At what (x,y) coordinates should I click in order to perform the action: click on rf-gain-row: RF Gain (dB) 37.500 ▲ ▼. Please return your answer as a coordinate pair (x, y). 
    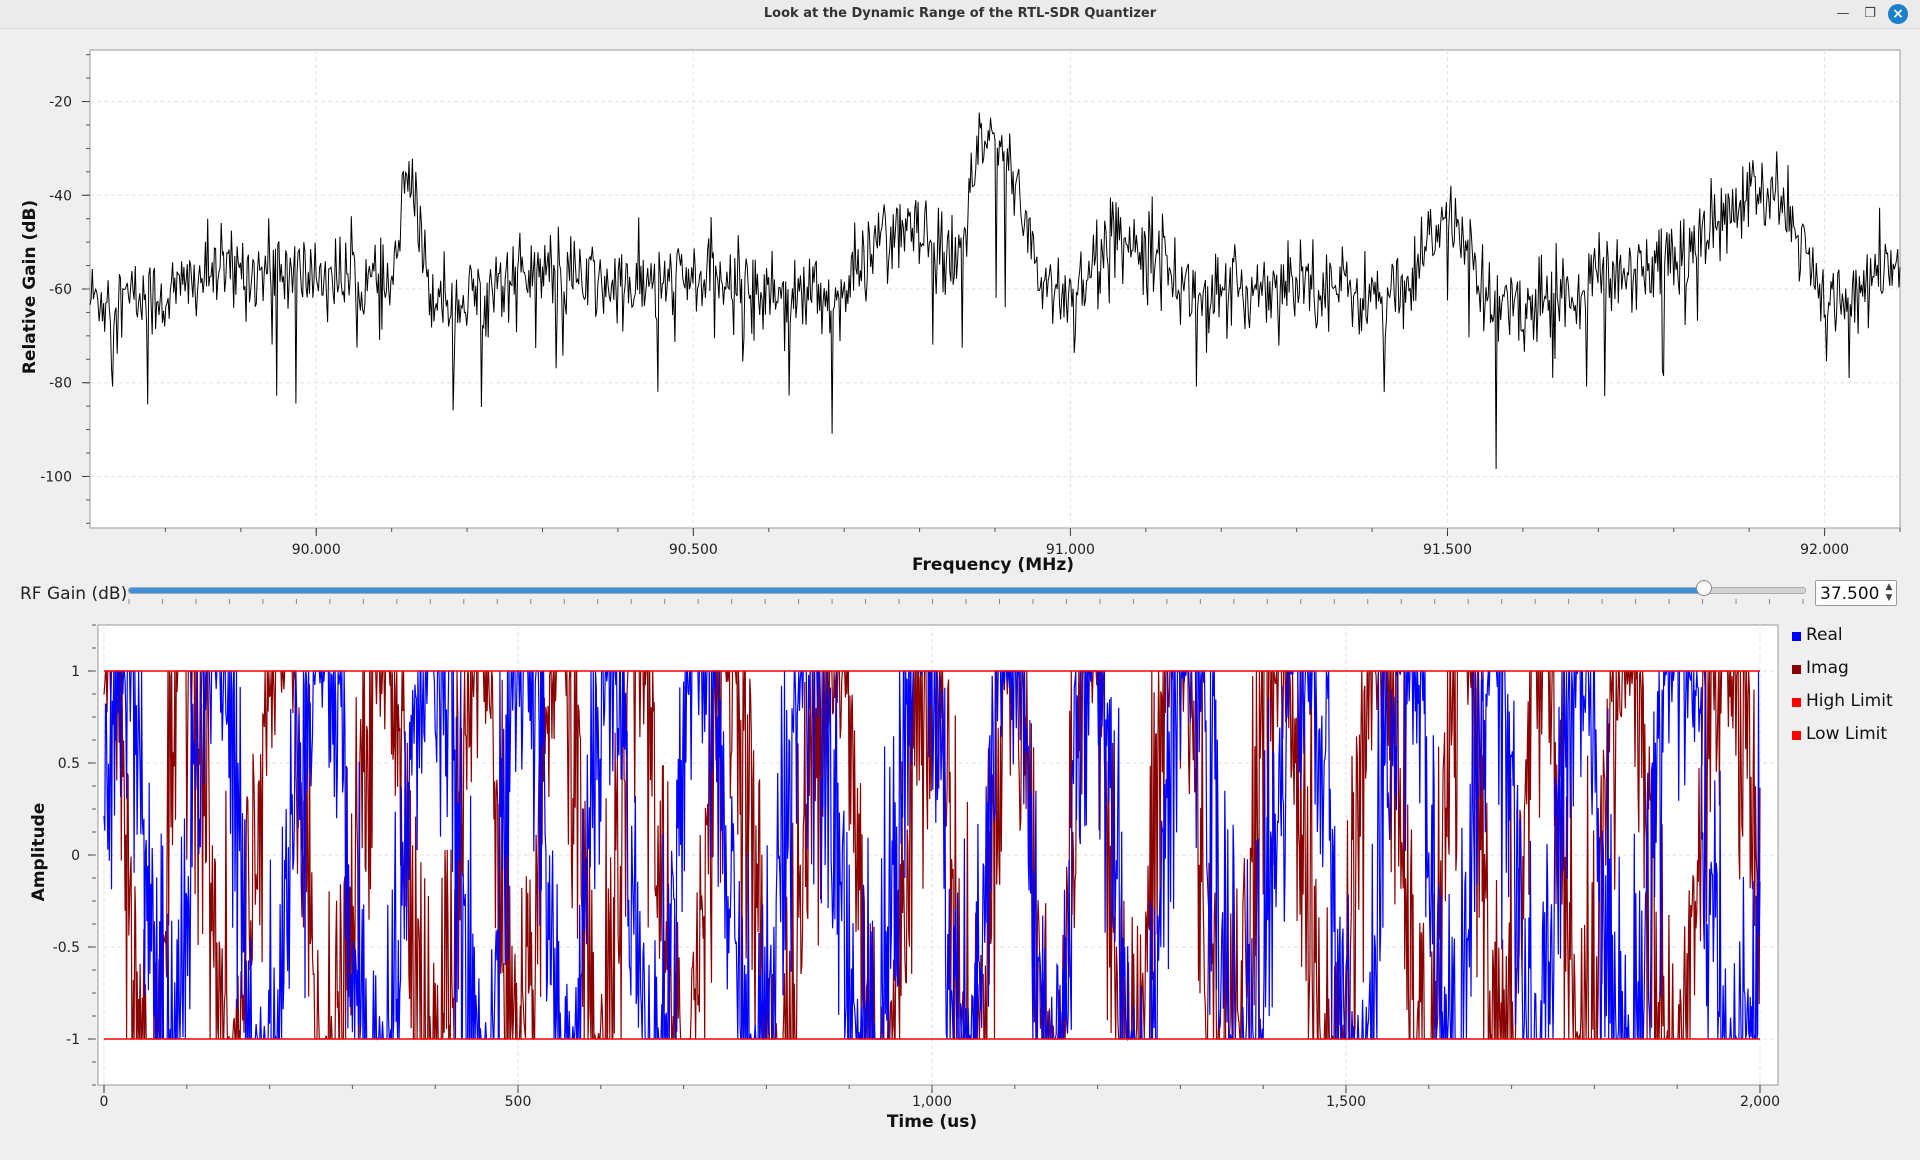
    Looking at the image, I should click on (960, 594).